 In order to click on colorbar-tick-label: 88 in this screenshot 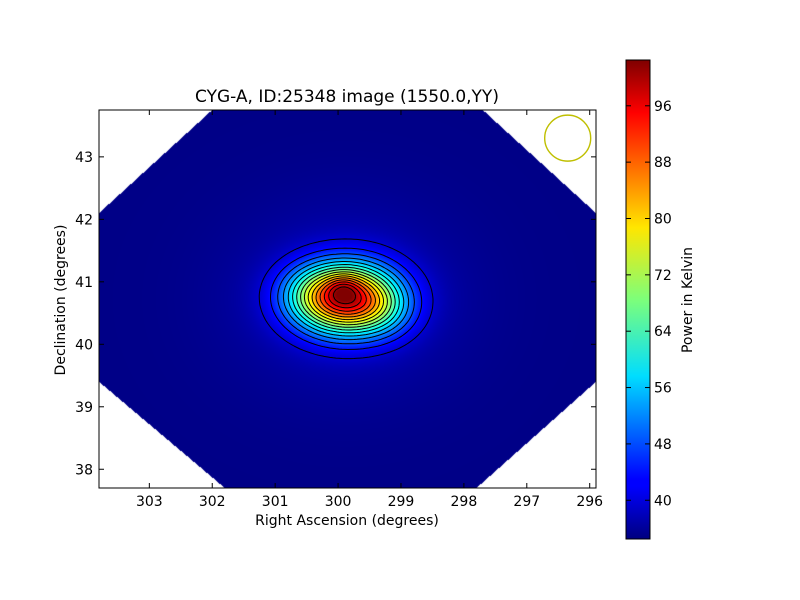, I will do `click(663, 163)`.